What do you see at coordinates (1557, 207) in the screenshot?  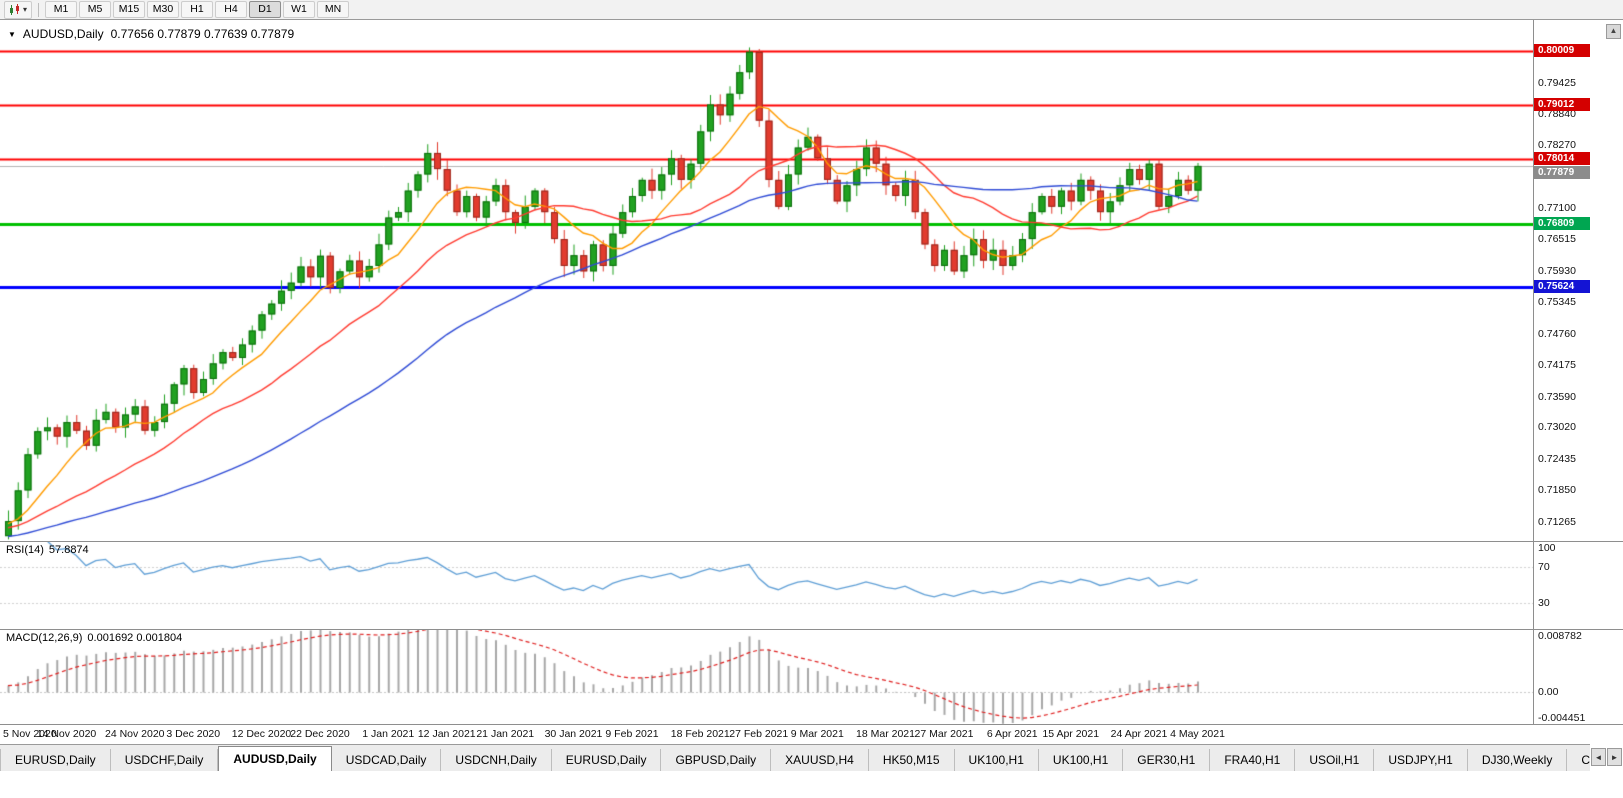 I see `price-axis-tick: 0.77100` at bounding box center [1557, 207].